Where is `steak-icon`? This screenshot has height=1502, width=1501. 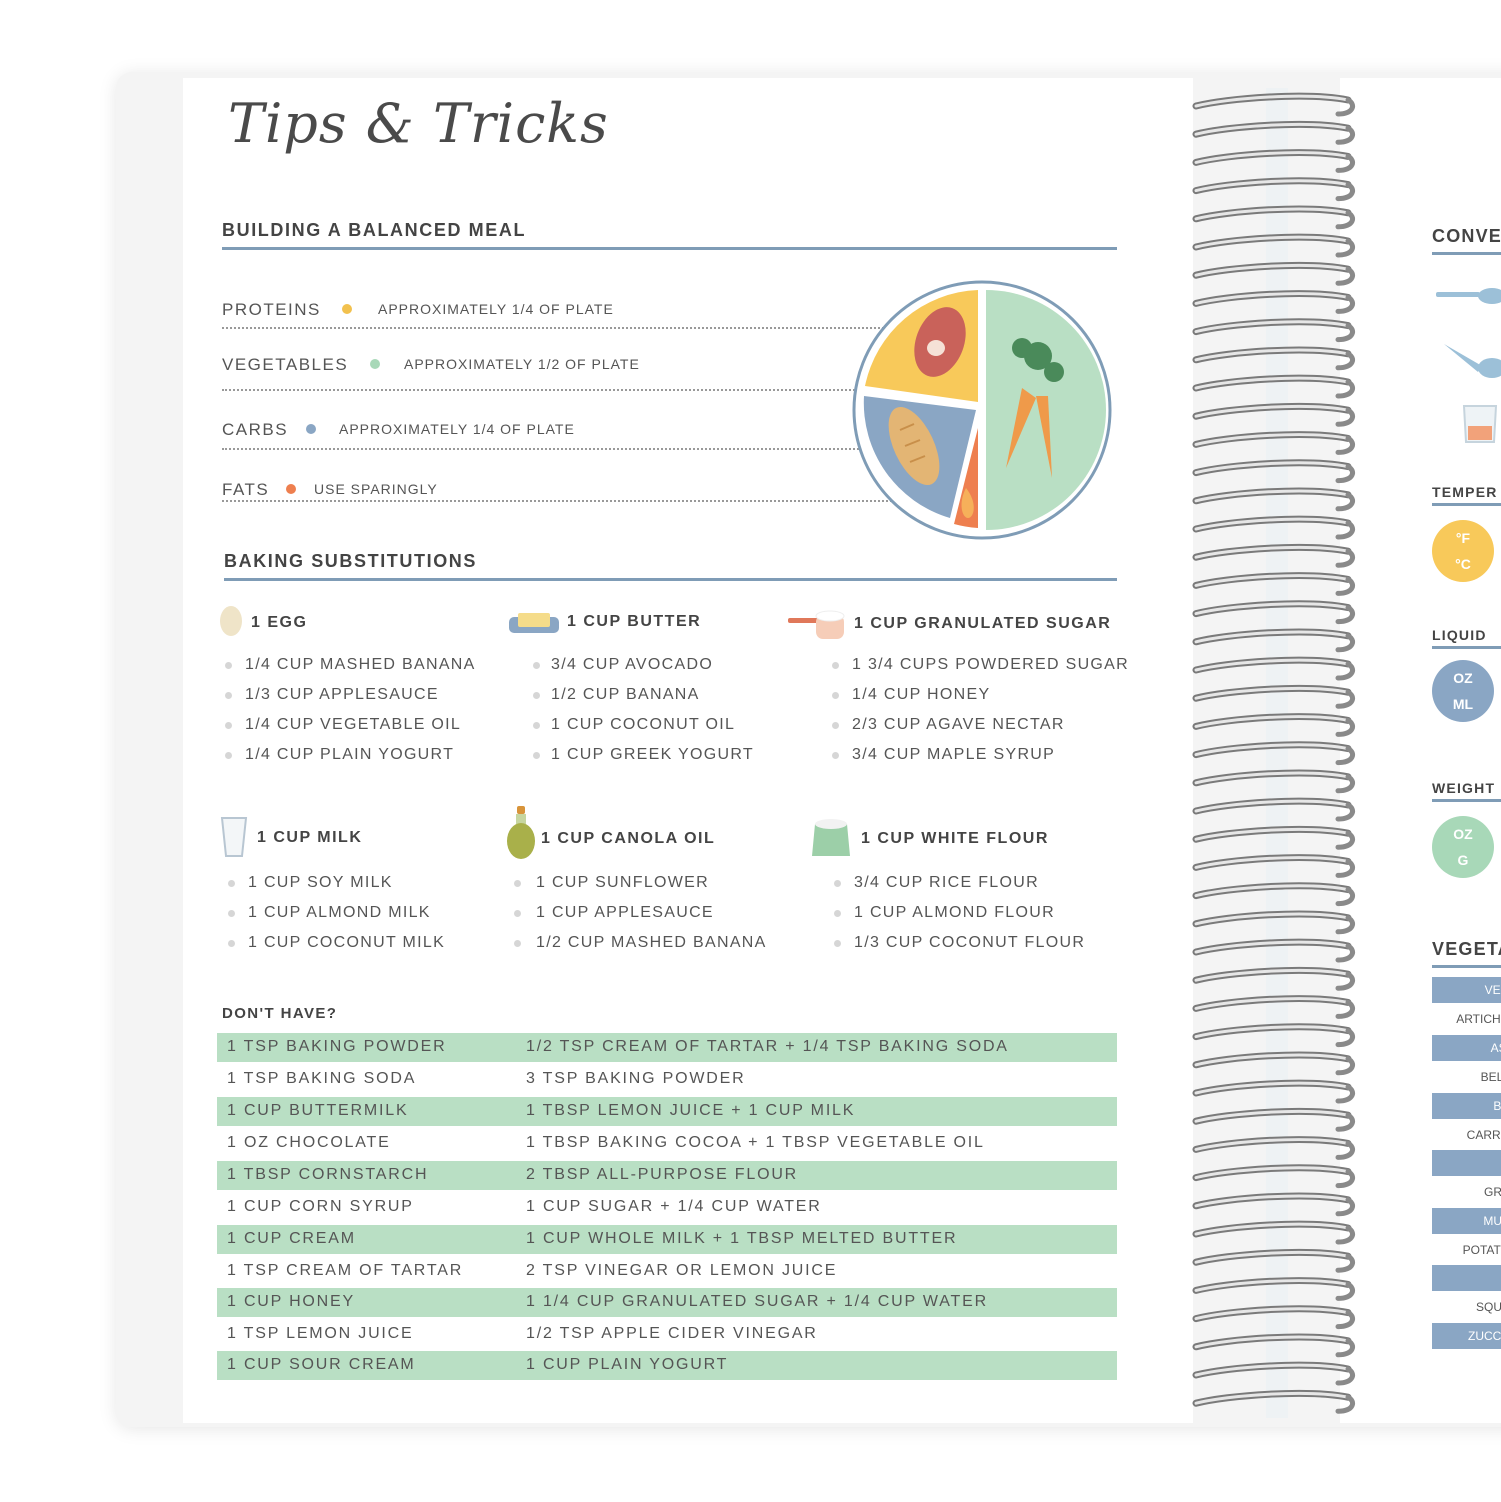 steak-icon is located at coordinates (940, 342).